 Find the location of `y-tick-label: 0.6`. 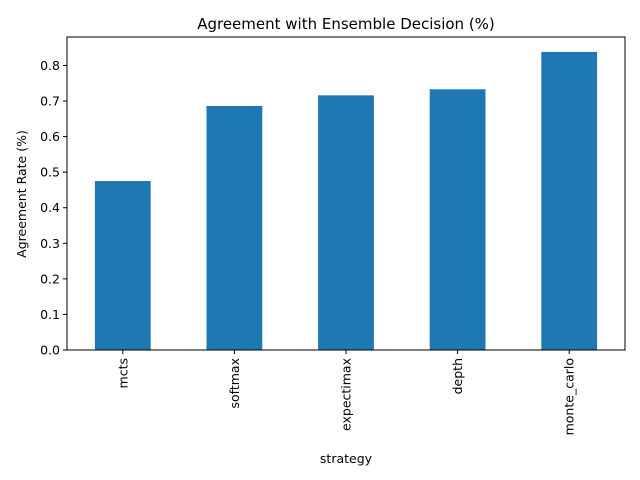

y-tick-label: 0.6 is located at coordinates (50, 136).